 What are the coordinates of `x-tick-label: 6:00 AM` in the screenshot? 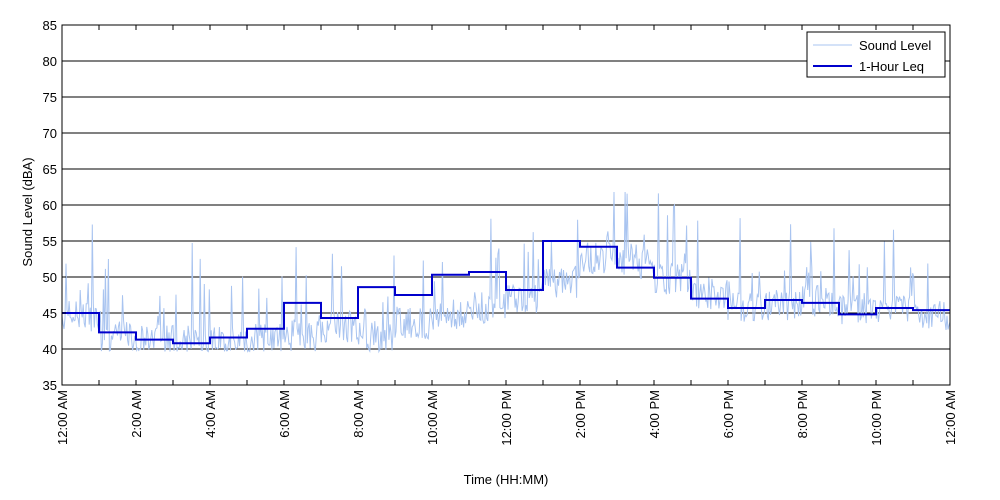 It's located at (284, 414).